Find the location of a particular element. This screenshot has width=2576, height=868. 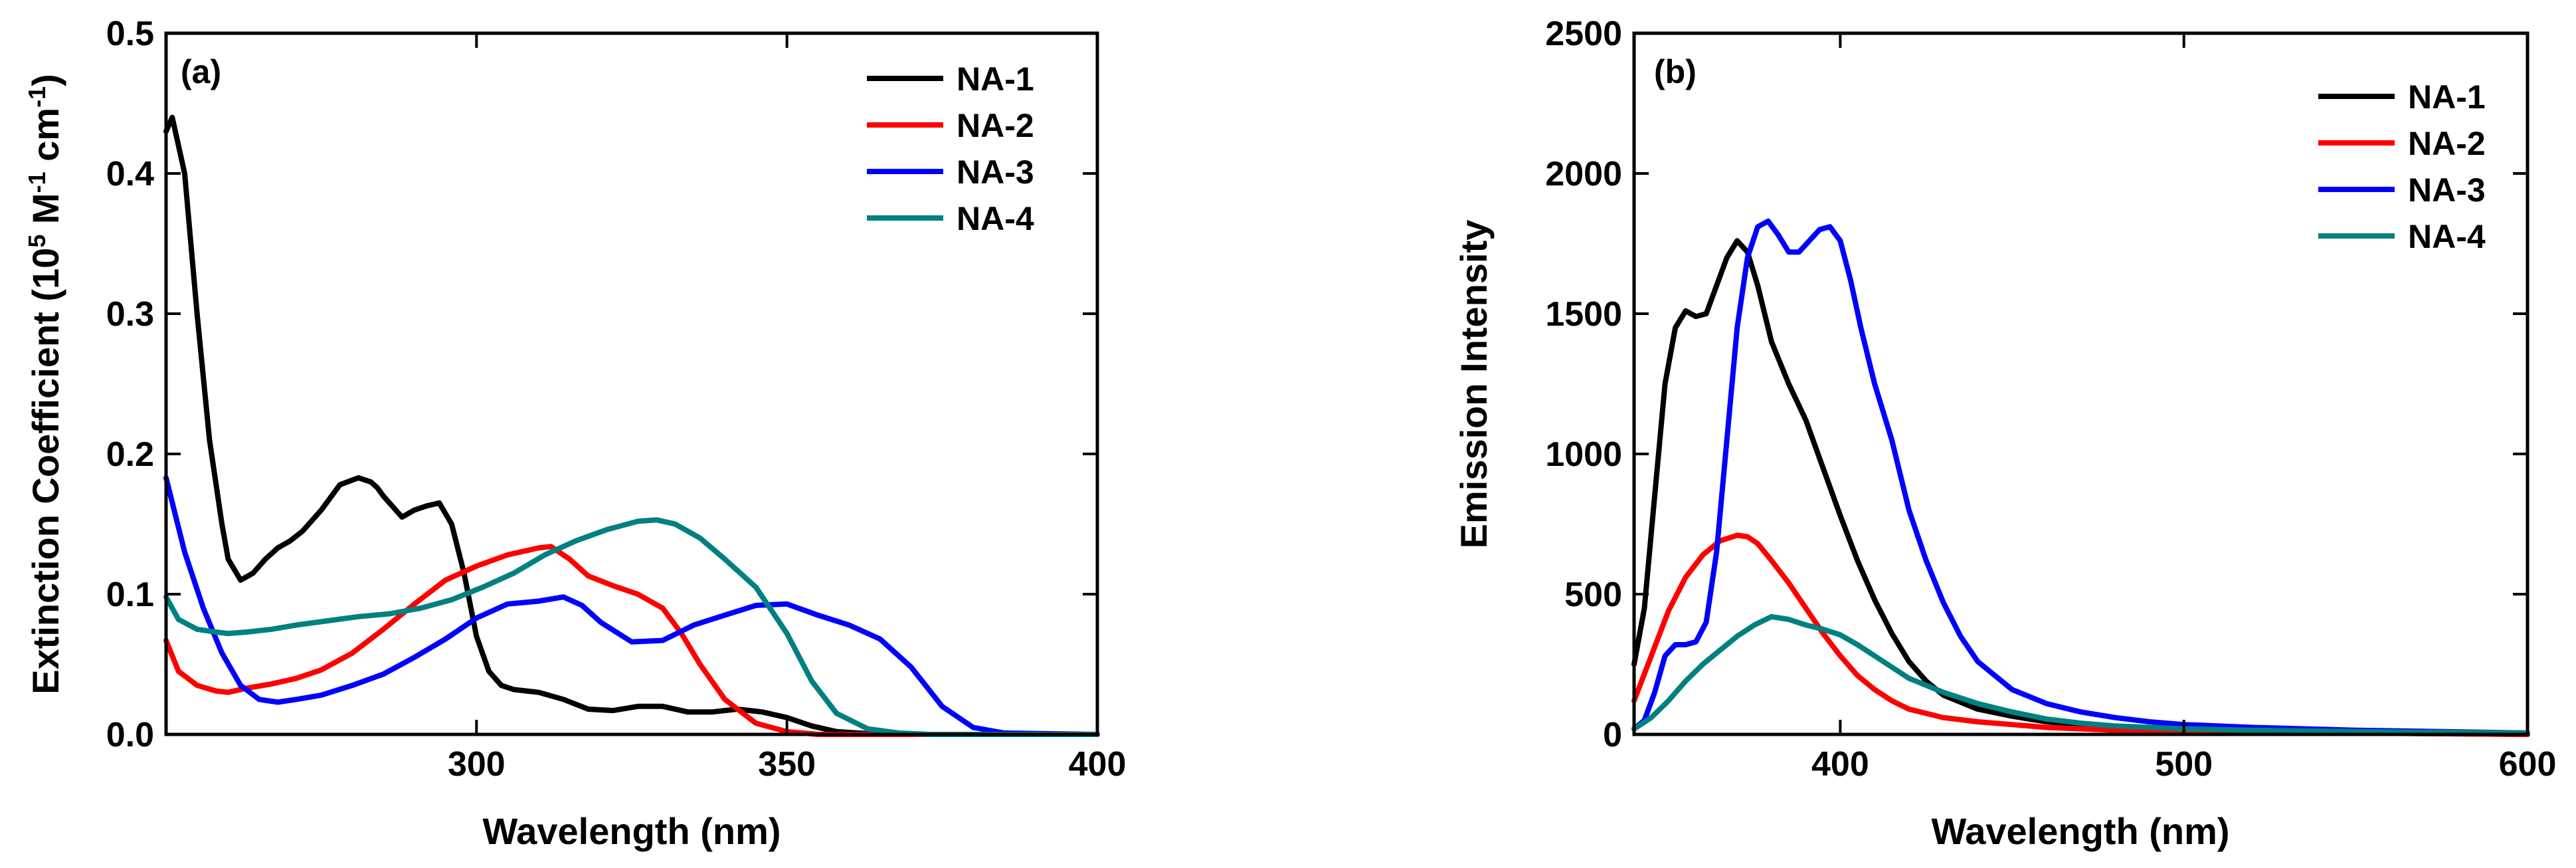

y-axis-title-a-exp3: -1 is located at coordinates (36, 97).